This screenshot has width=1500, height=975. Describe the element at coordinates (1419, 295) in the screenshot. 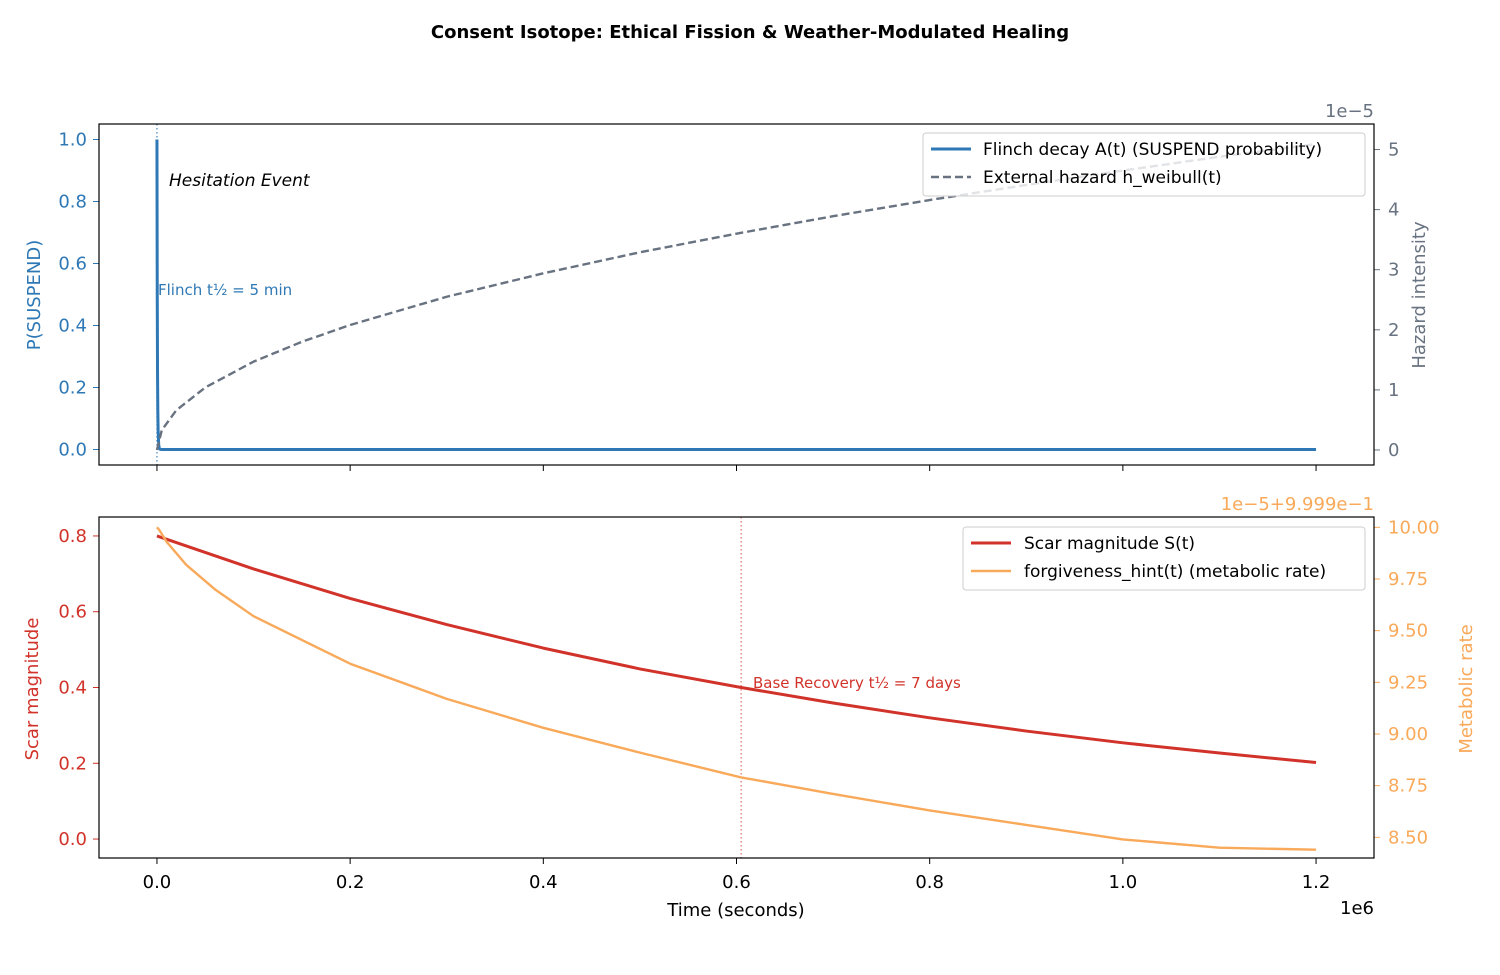

I see `top-right-ylabel: Hazard intensity` at that location.